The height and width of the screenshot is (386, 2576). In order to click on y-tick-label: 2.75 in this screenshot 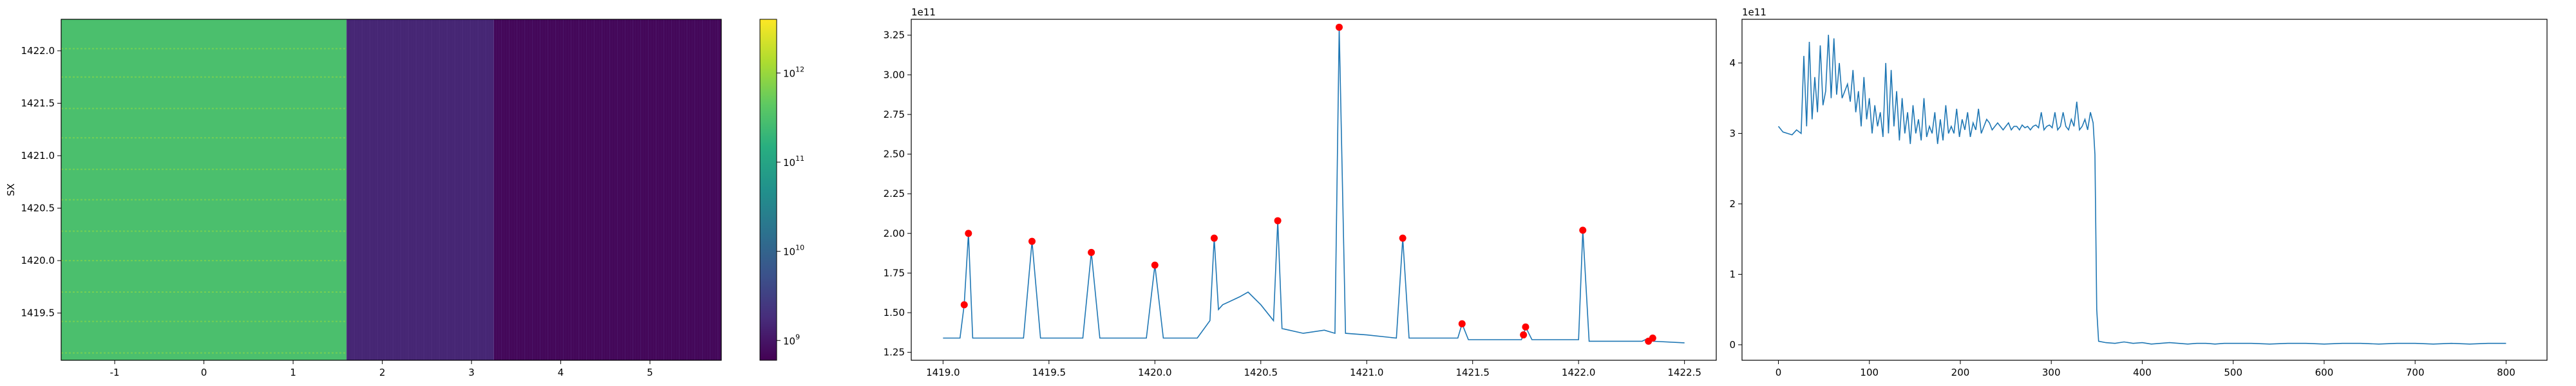, I will do `click(894, 114)`.